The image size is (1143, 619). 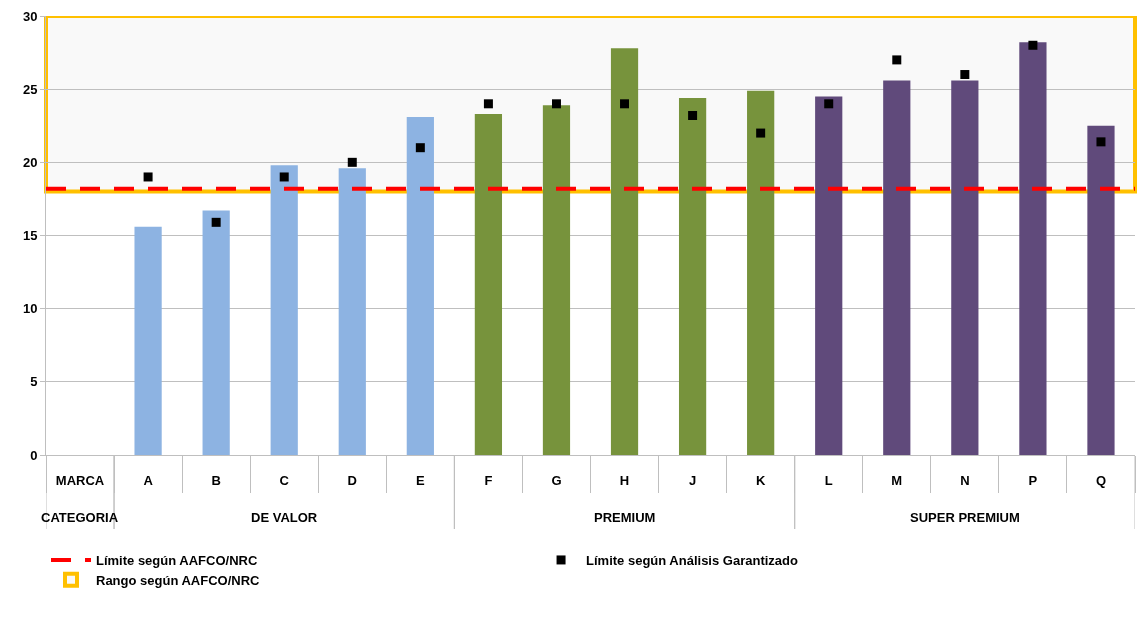 What do you see at coordinates (30, 309) in the screenshot?
I see `y-tick-label: 10` at bounding box center [30, 309].